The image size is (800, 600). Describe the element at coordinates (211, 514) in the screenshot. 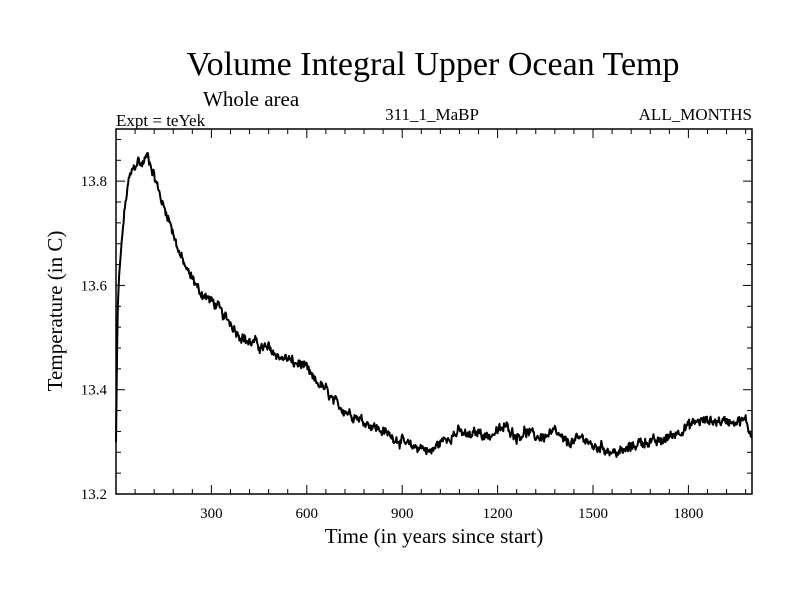

I see `x-tick-label: 300` at that location.